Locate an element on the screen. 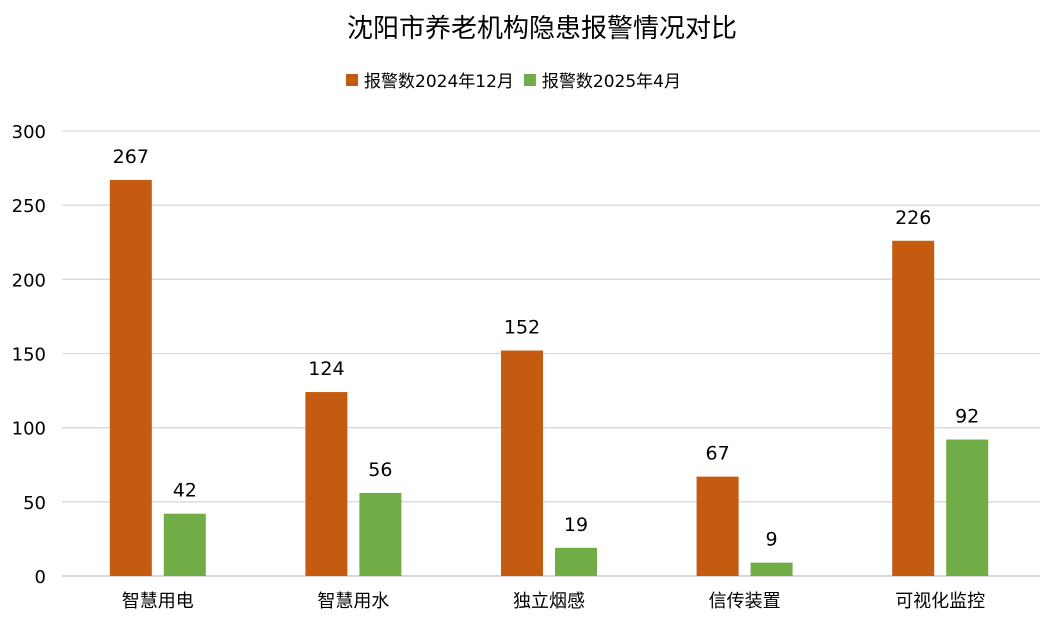  data-label: 42 is located at coordinates (185, 491).